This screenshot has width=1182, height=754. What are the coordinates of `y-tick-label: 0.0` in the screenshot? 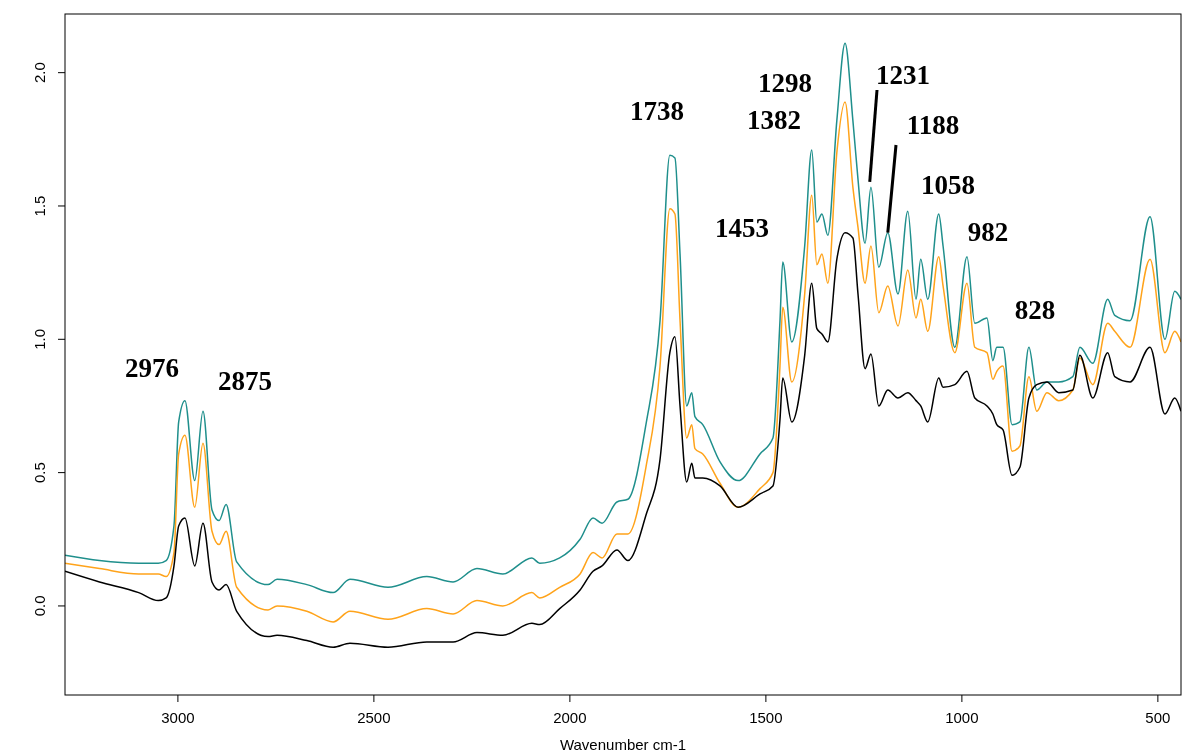 It's located at (39, 606).